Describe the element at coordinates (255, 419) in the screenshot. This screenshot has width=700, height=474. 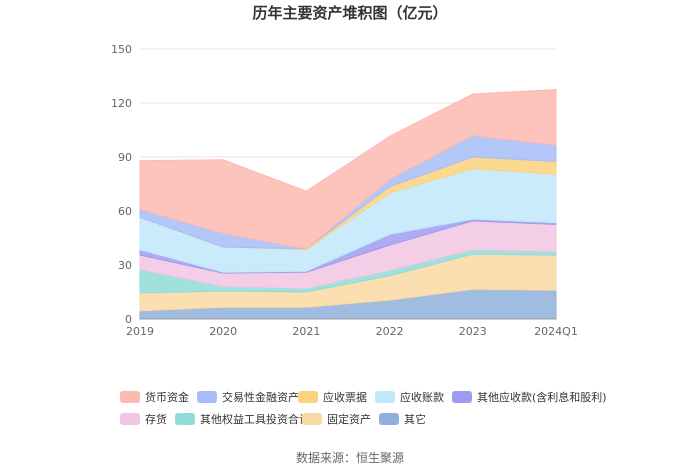
I see `legend-label: 其他权益工具投资合计` at that location.